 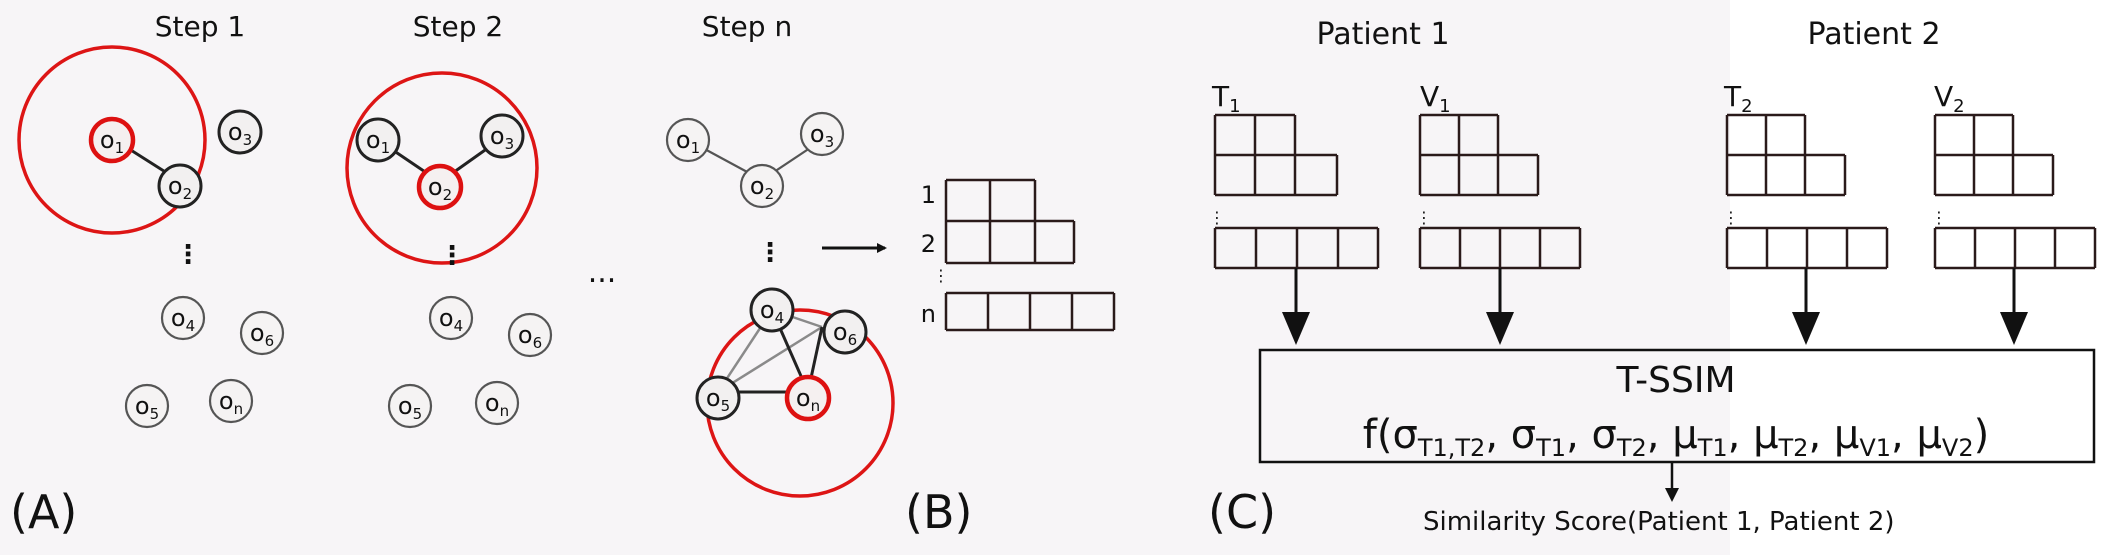 I want to click on row-label-n: n, so click(x=928, y=314).